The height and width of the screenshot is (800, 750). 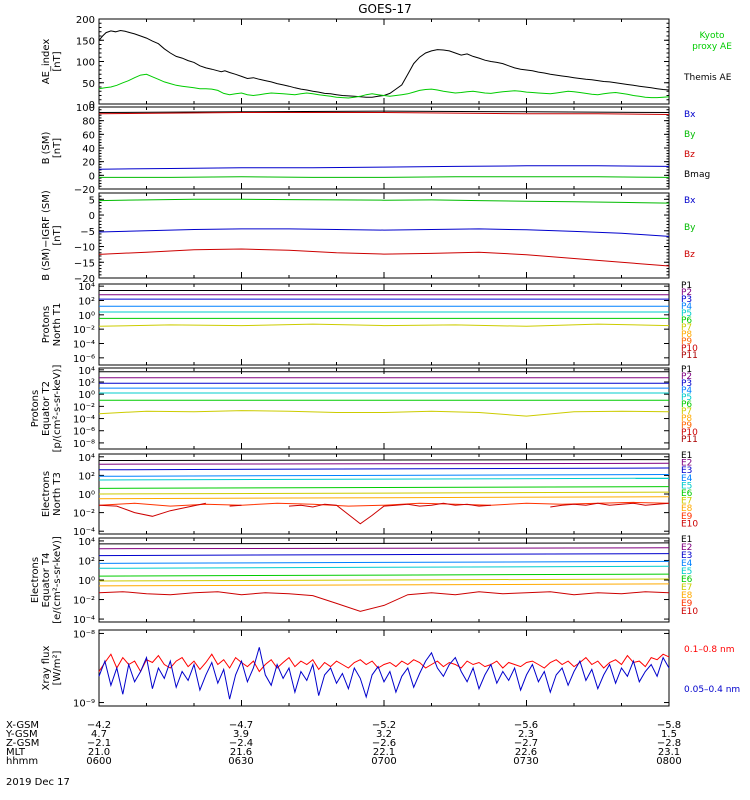 I want to click on legend-item: P3, so click(x=686, y=384).